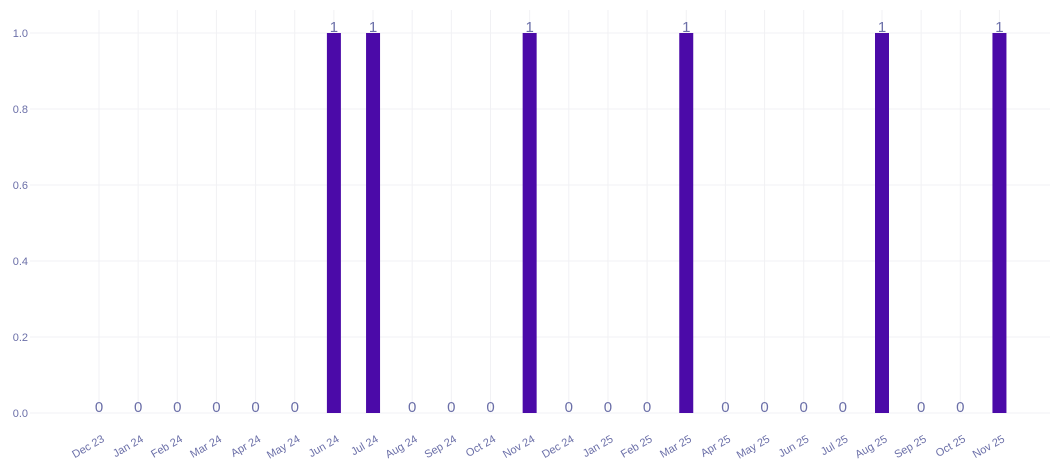  Describe the element at coordinates (324, 446) in the screenshot. I see `x-tick-label: Jun 24` at that location.